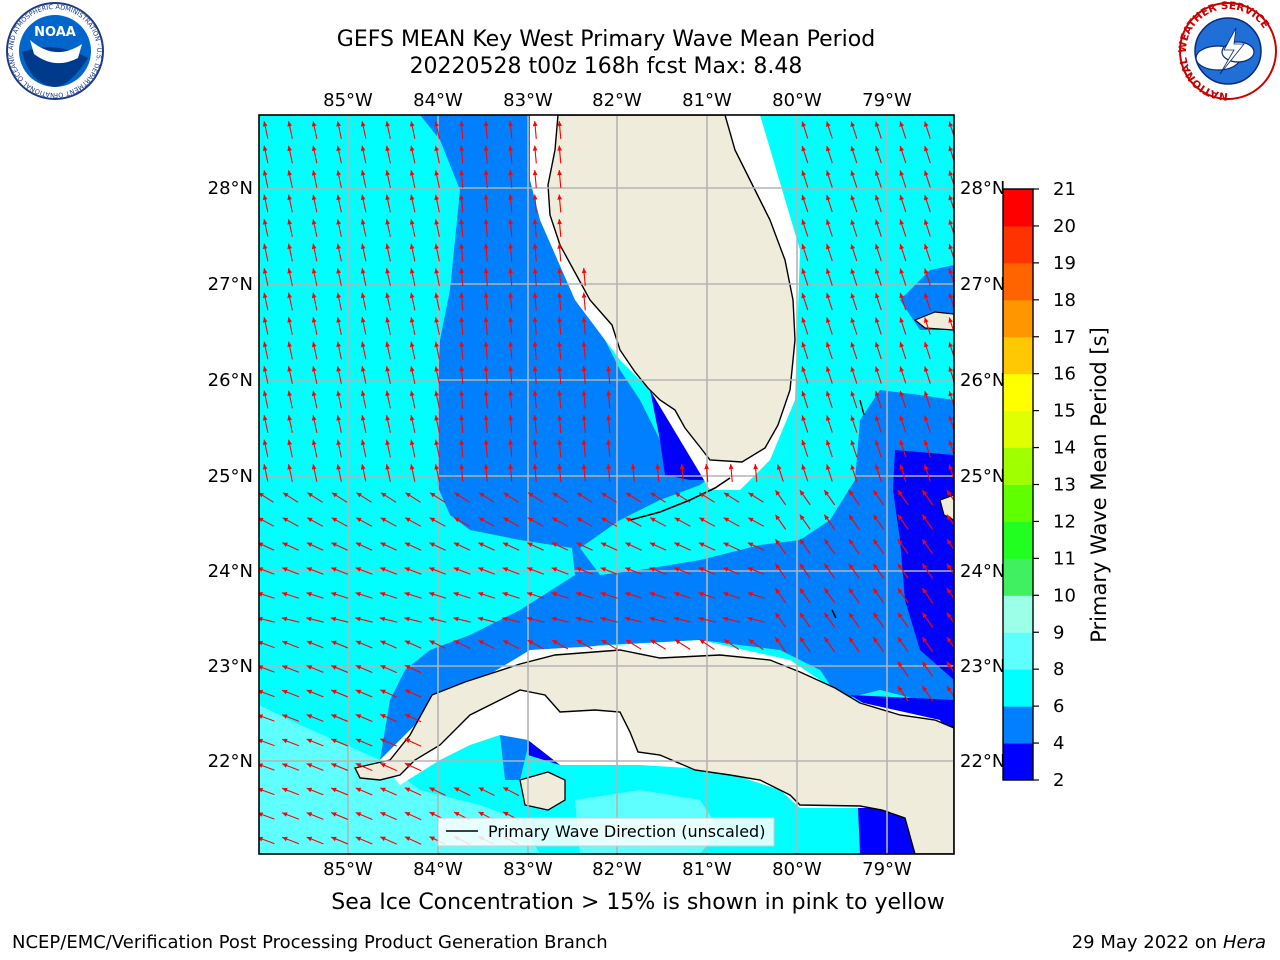 Image resolution: width=1280 pixels, height=960 pixels. What do you see at coordinates (542, 791) in the screenshot?
I see `isla-juventud` at bounding box center [542, 791].